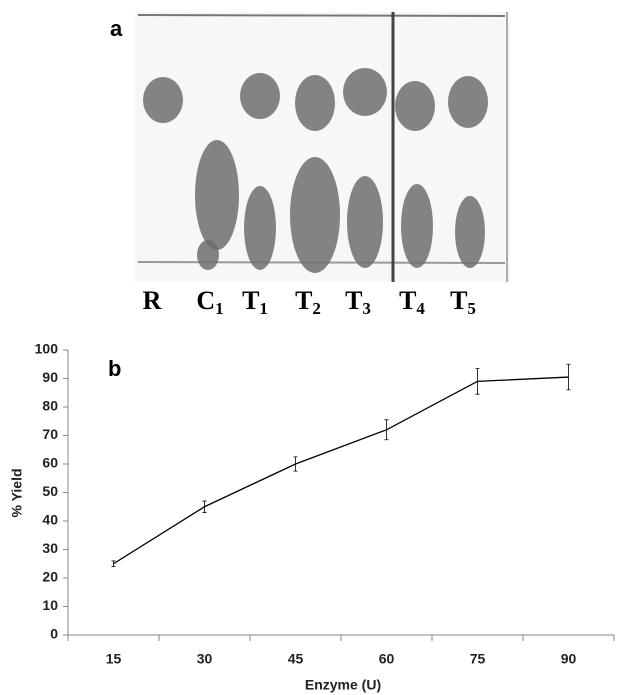 This screenshot has width=619, height=695. I want to click on lane-label: C1, so click(209, 302).